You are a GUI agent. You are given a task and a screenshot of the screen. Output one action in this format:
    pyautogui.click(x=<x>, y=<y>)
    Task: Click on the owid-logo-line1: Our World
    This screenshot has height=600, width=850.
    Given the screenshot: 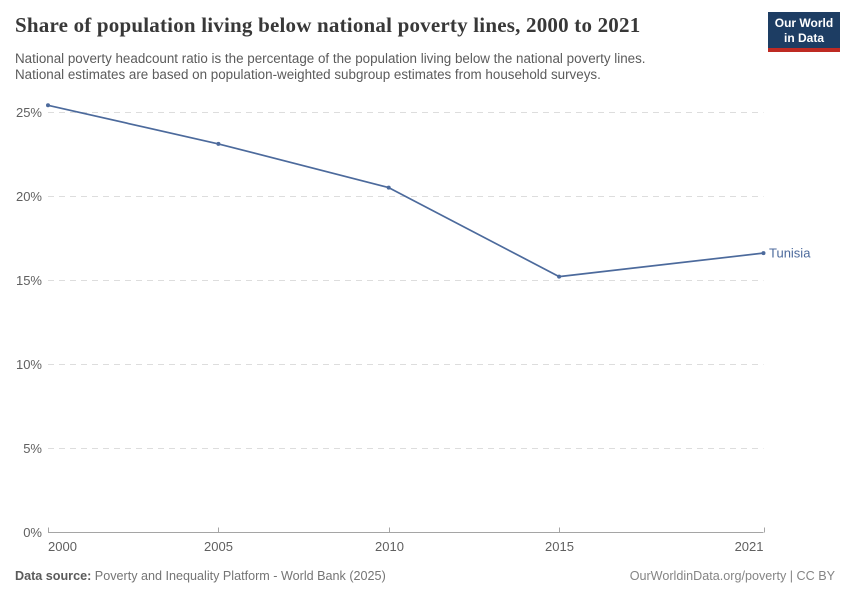 What is the action you would take?
    pyautogui.click(x=804, y=23)
    